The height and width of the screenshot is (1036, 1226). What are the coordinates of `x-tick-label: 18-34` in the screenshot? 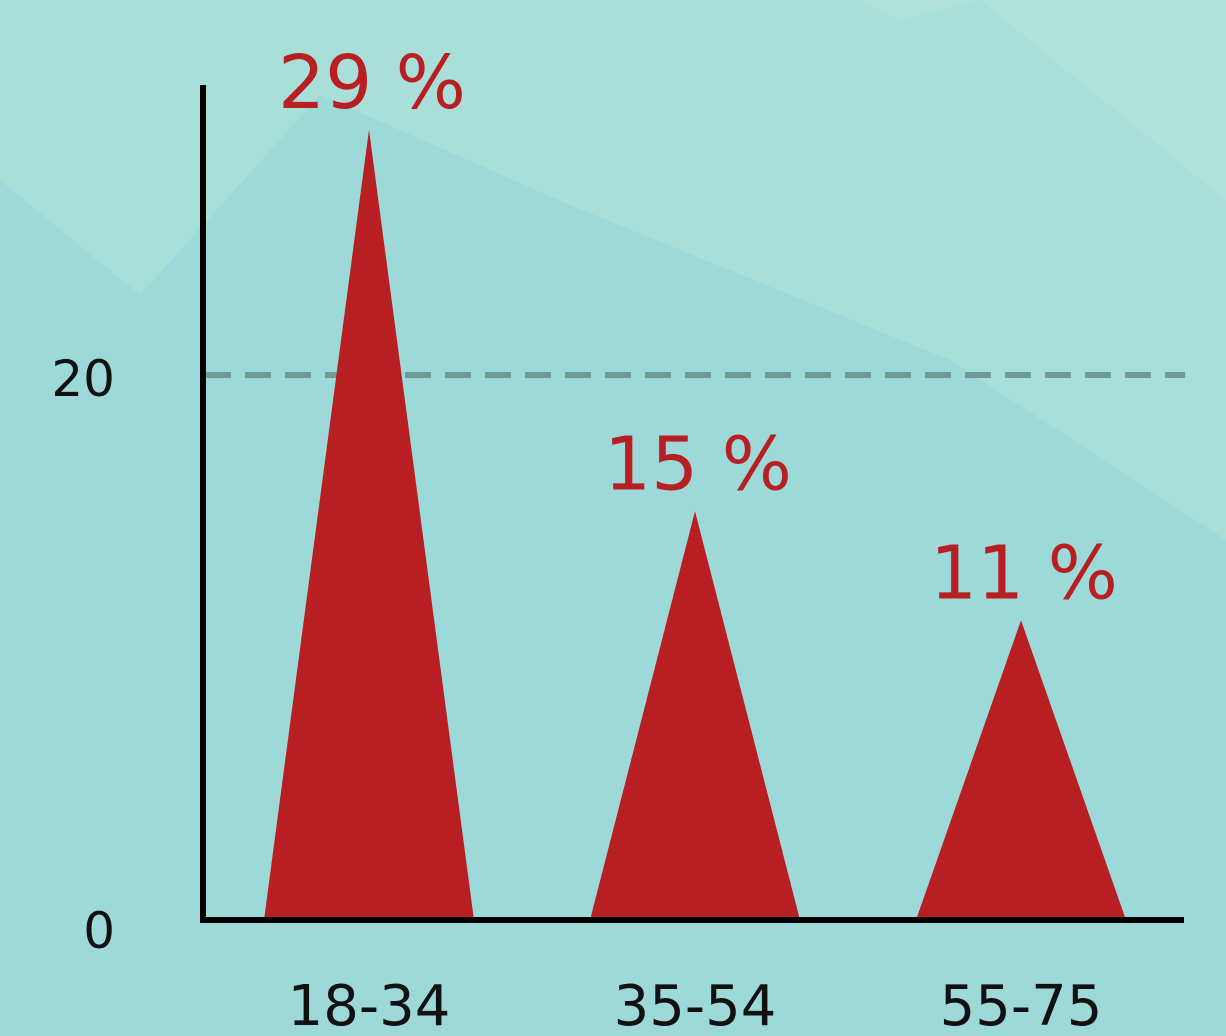 It's located at (369, 1005).